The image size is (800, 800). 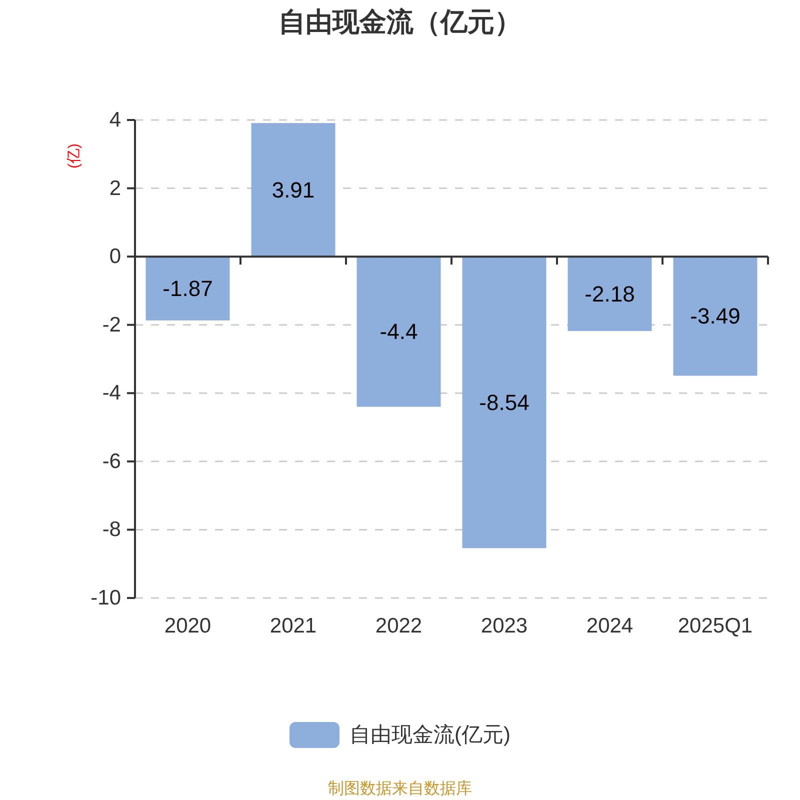 What do you see at coordinates (115, 120) in the screenshot?
I see `y-tick-label: 4` at bounding box center [115, 120].